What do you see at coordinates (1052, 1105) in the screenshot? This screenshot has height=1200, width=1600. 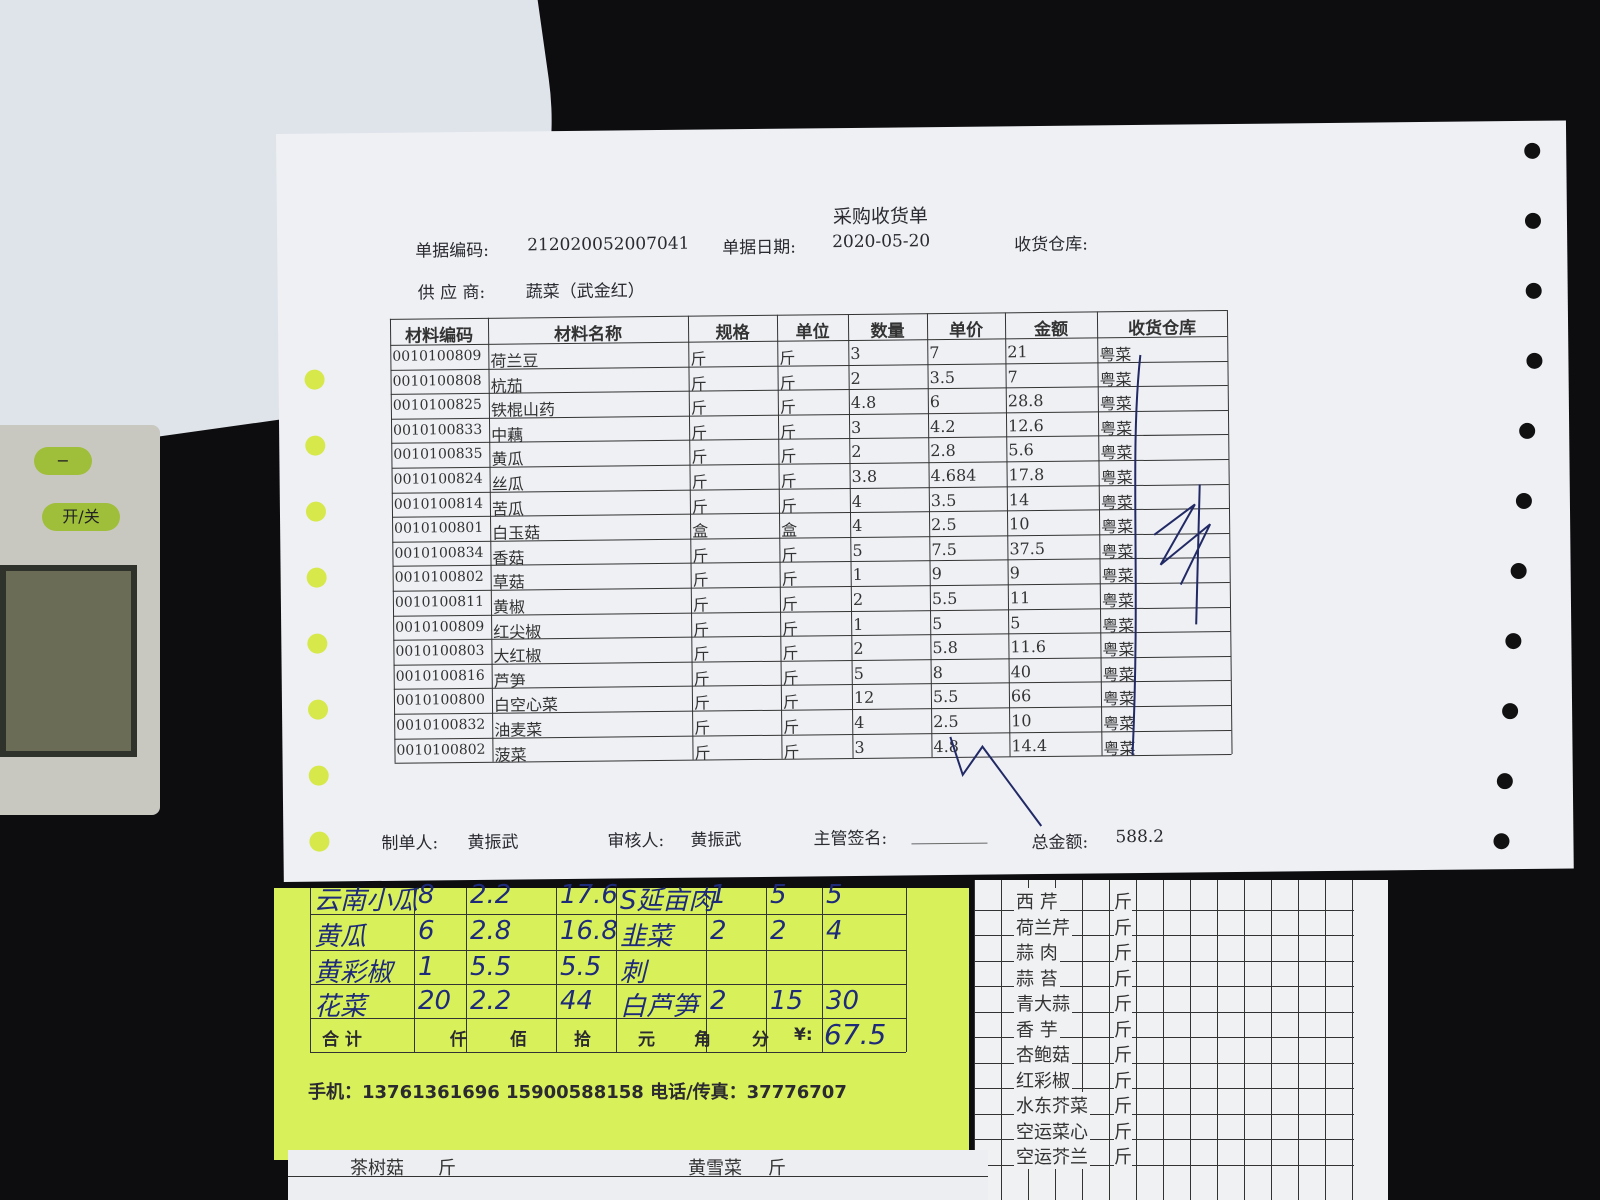 I see `sheet-item: 水东芥菜` at bounding box center [1052, 1105].